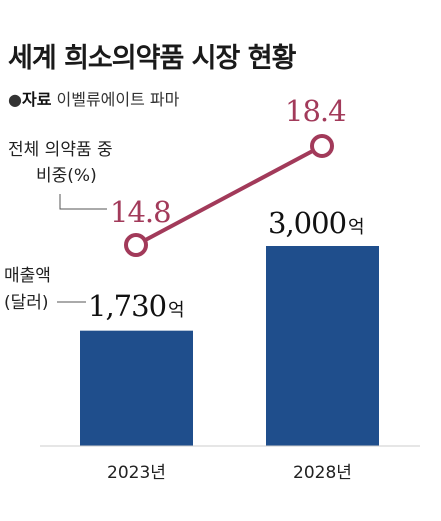 This screenshot has height=521, width=441. What do you see at coordinates (66, 176) in the screenshot?
I see `line-series-label-line2: 비중(%)` at bounding box center [66, 176].